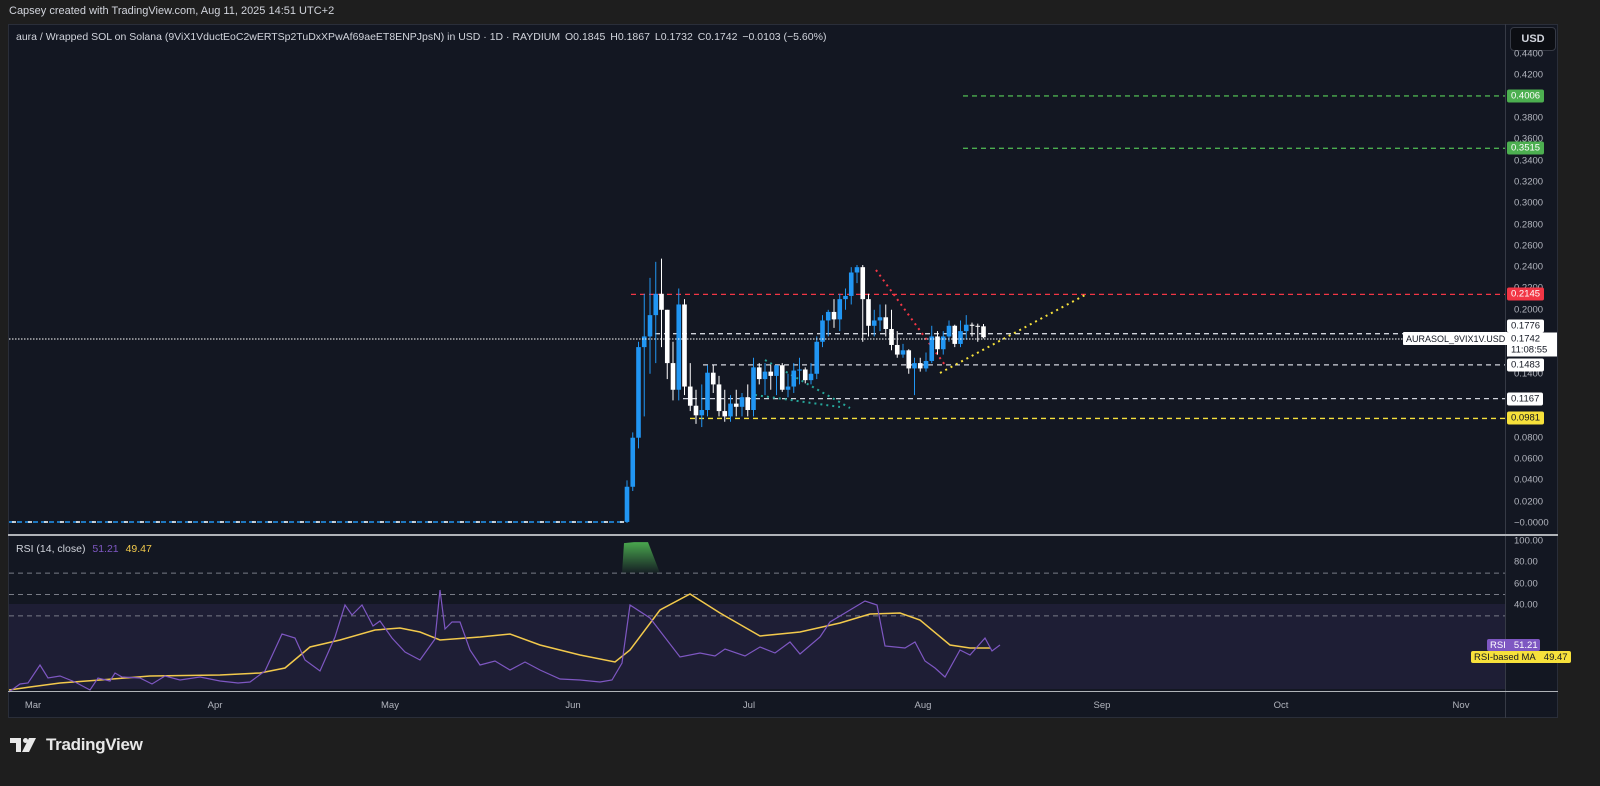 This screenshot has height=786, width=1600. I want to click on rsi-band, so click(757, 646).